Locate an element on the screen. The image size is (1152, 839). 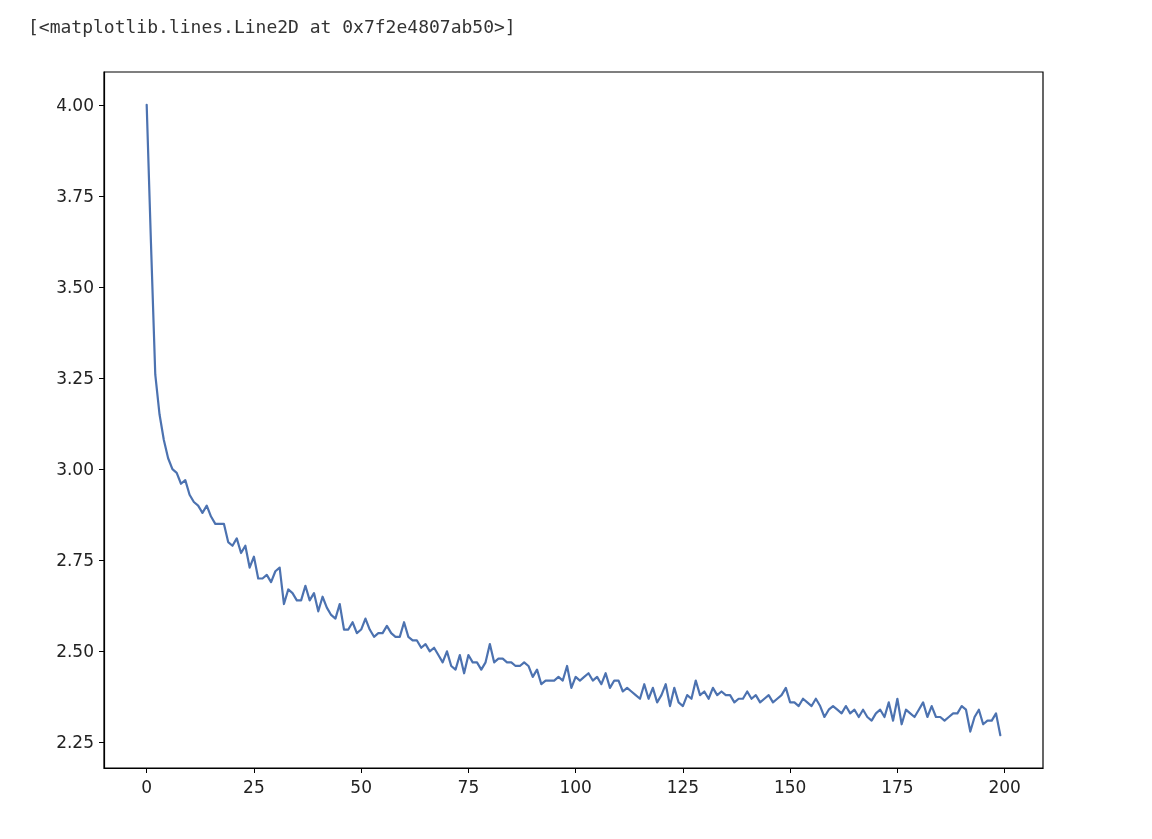
y-tick-label: 3.50 is located at coordinates (75, 286).